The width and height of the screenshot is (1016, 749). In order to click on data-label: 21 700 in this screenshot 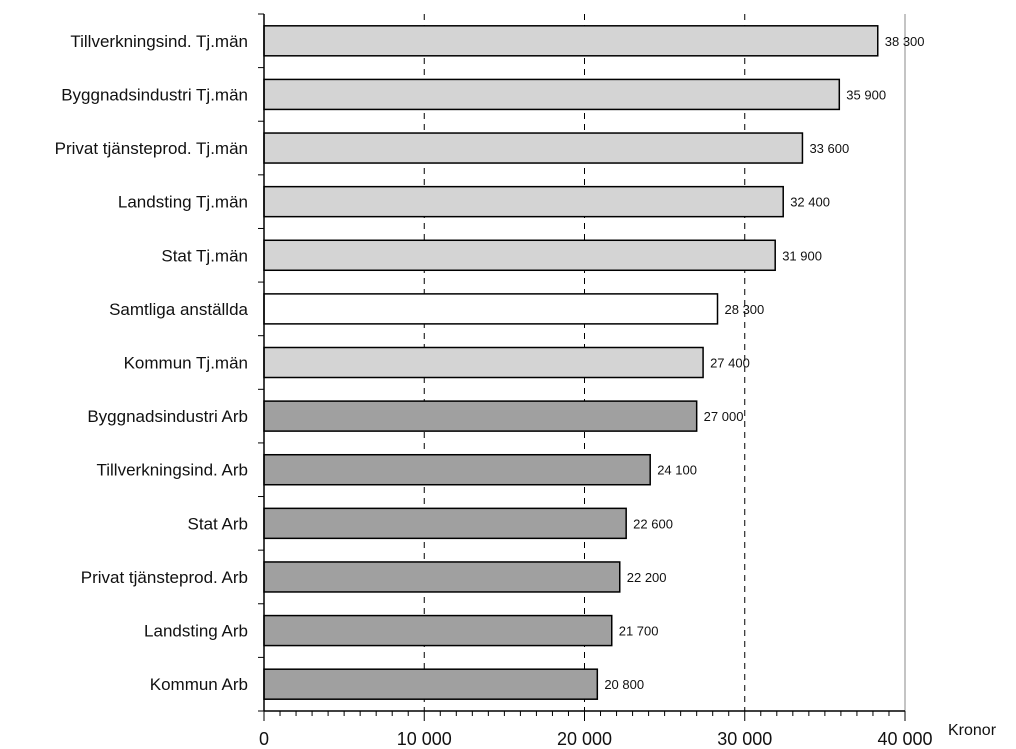, I will do `click(639, 631)`.